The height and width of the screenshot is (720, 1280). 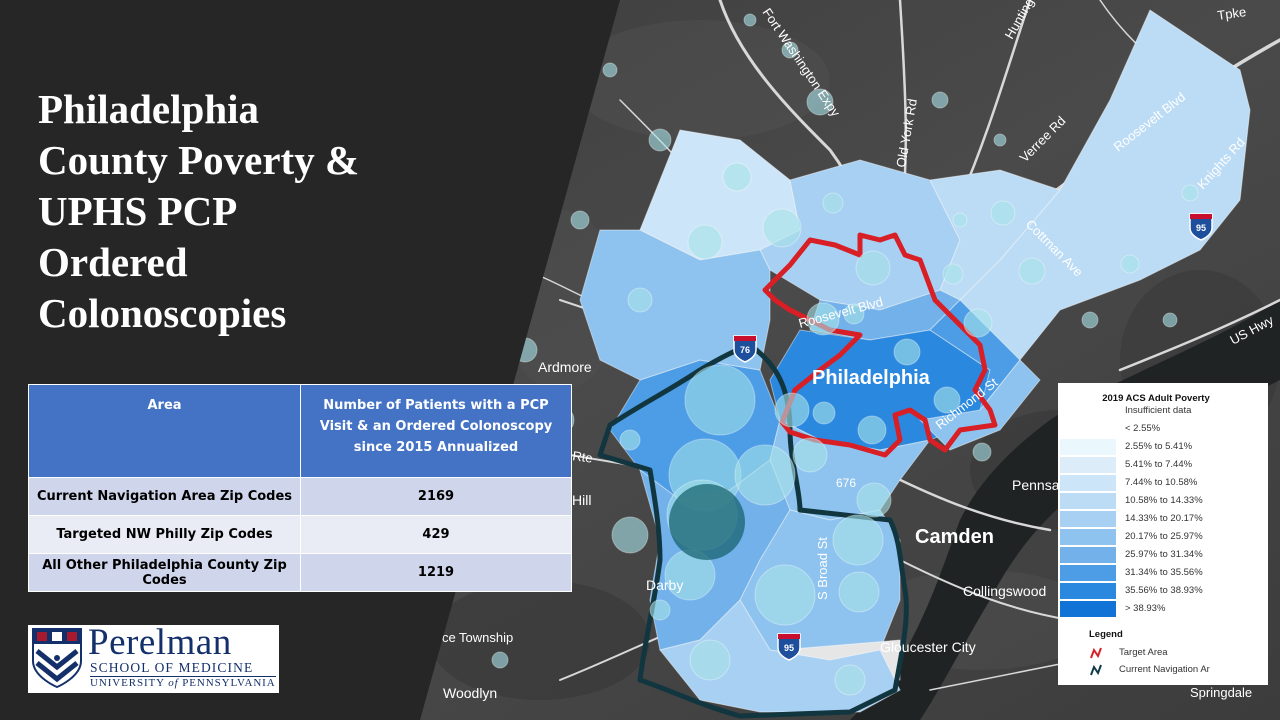 I want to click on legend-heading: Legend, so click(x=1106, y=634).